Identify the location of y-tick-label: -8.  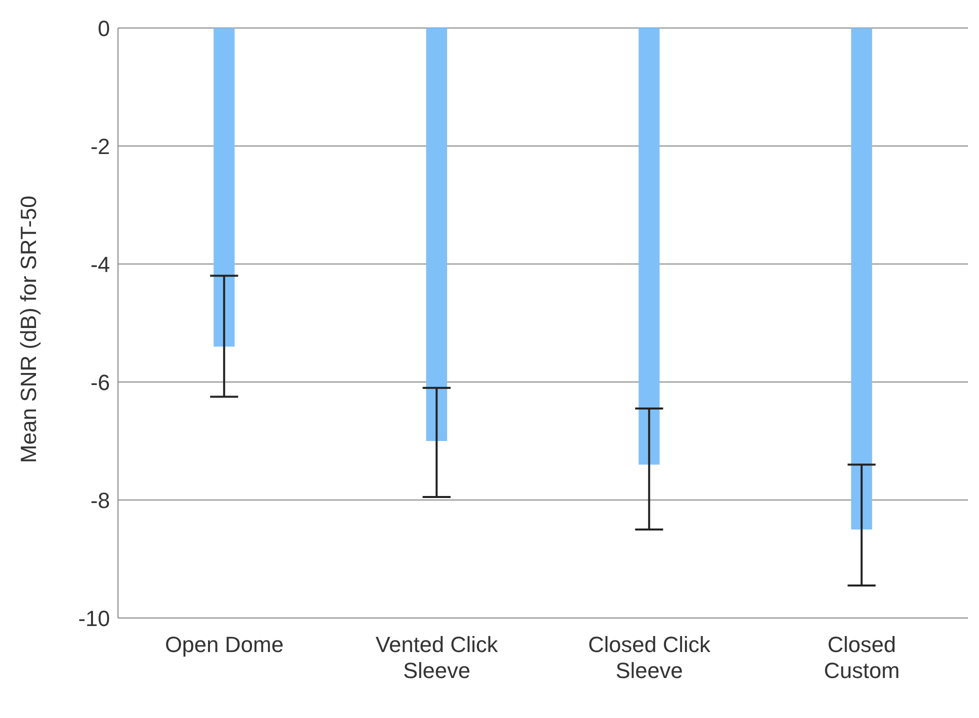
(100, 500).